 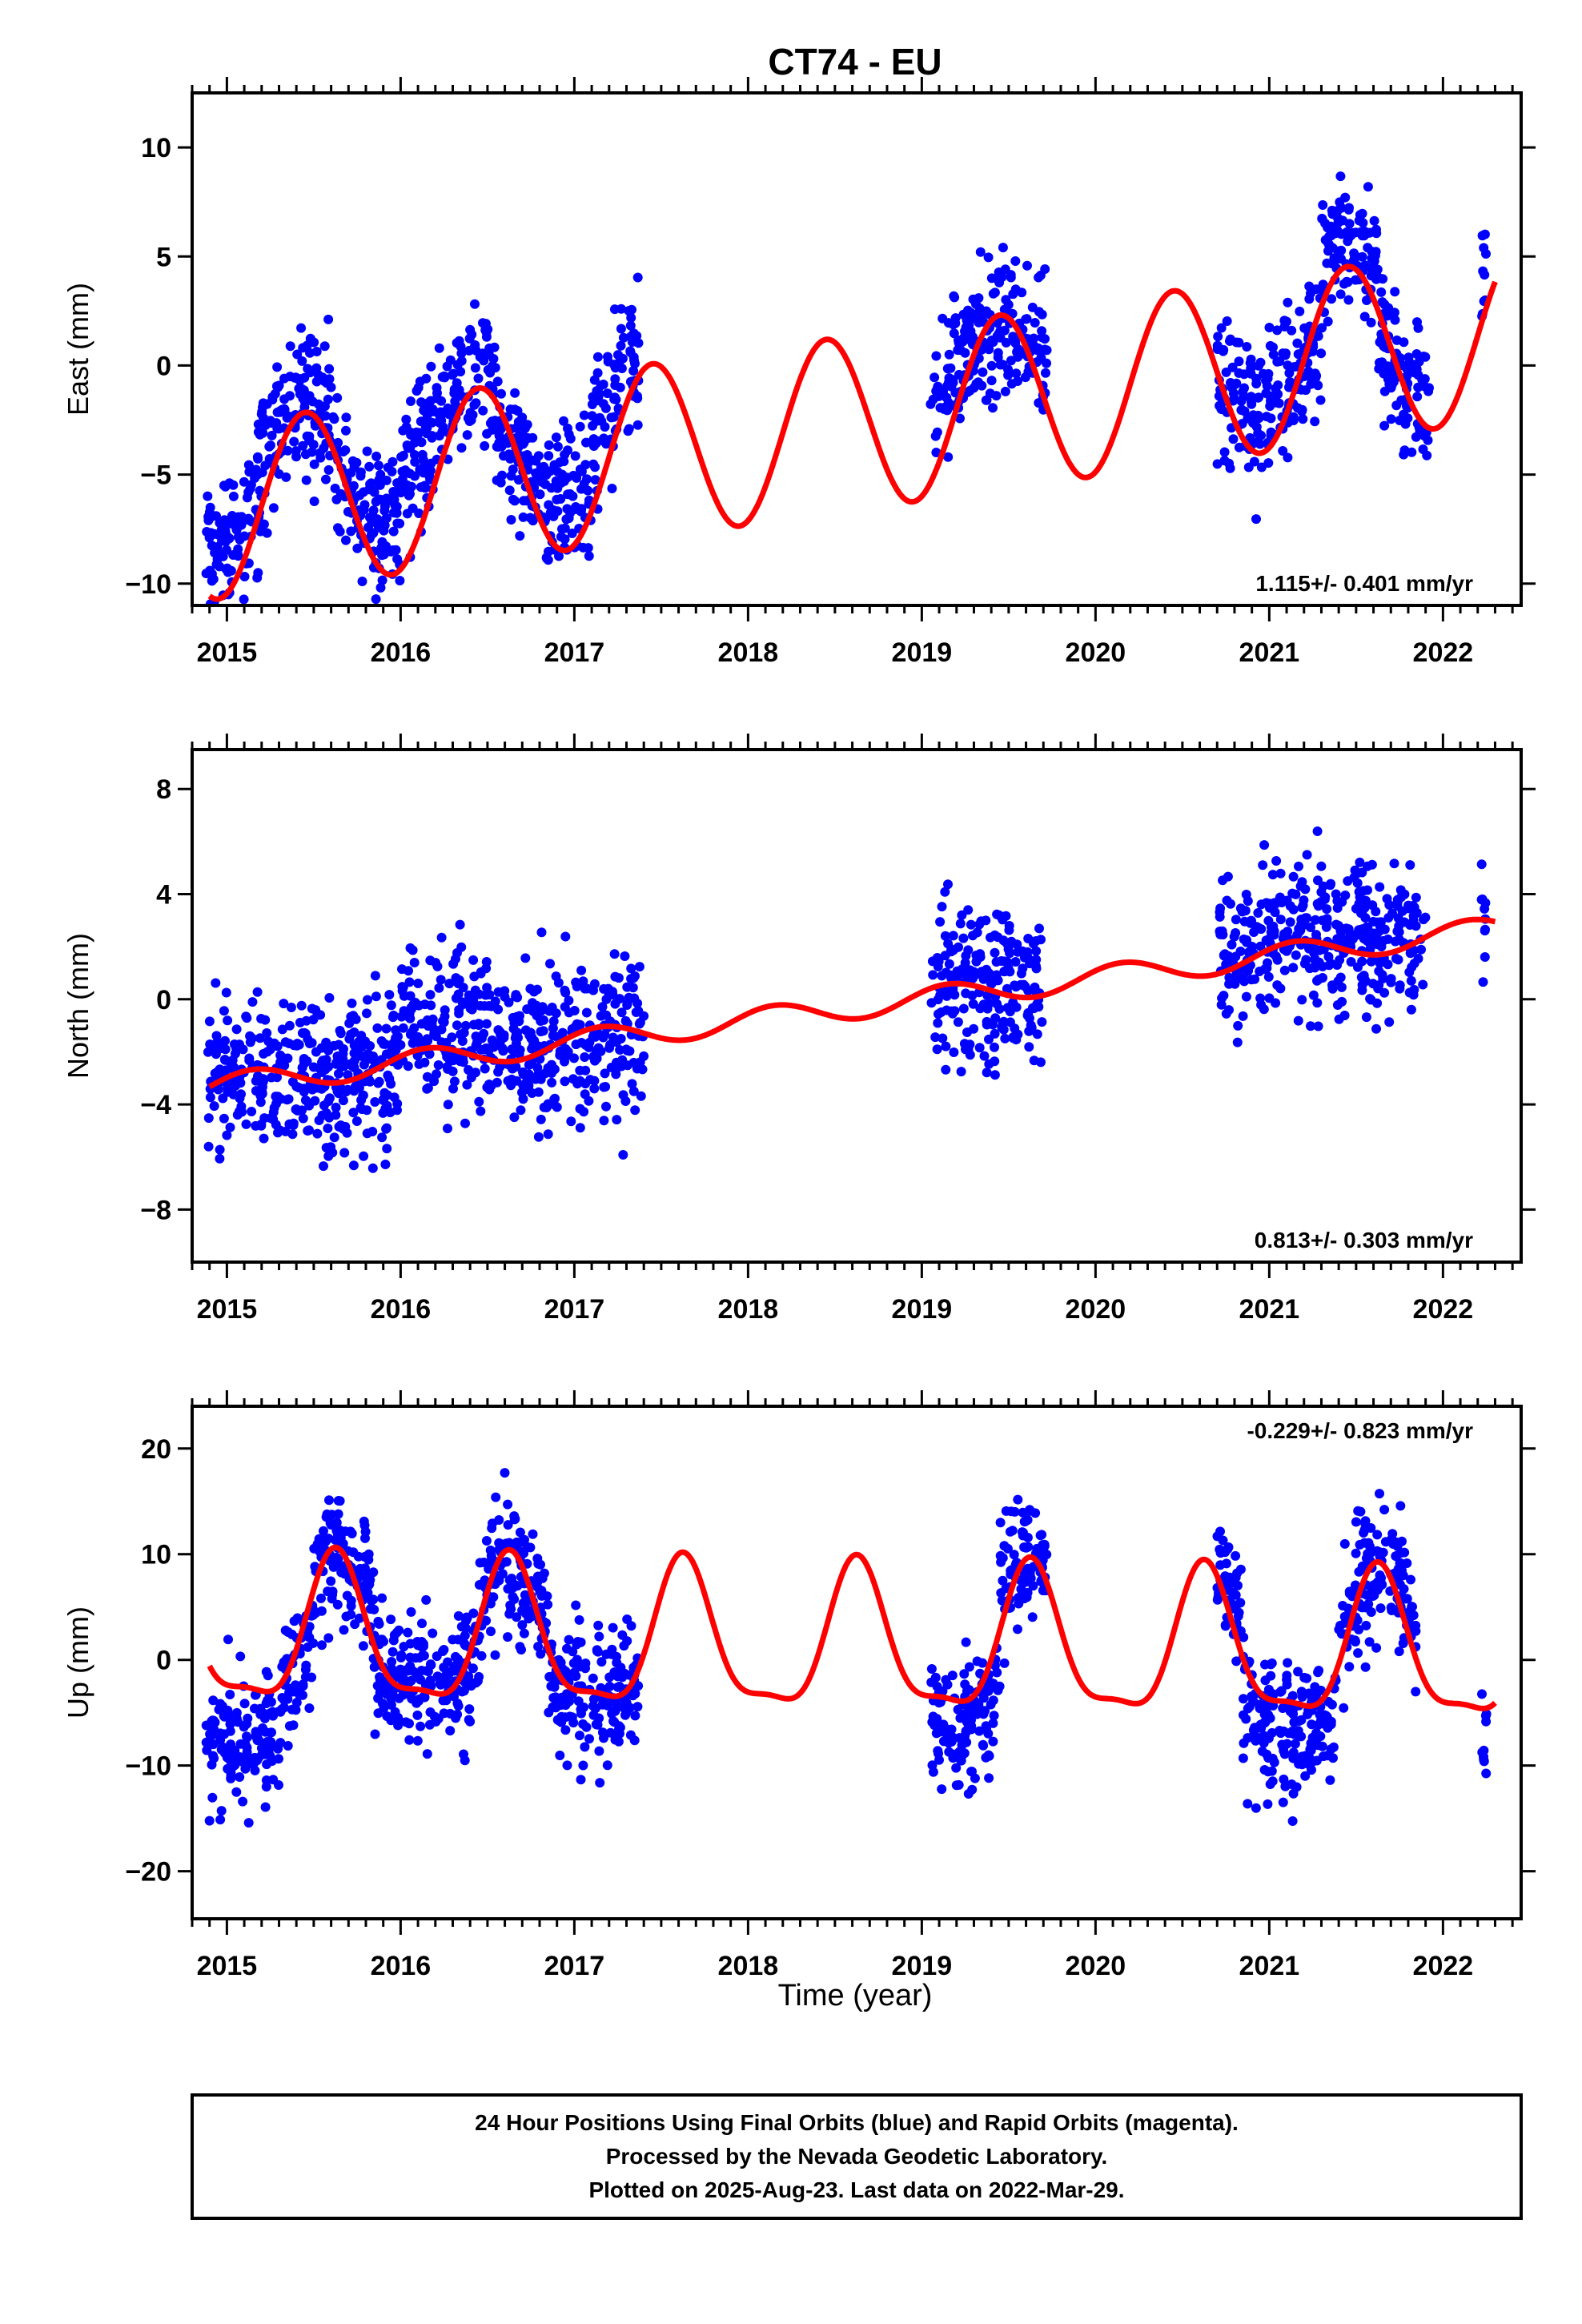 I want to click on x-tick-label: 2019, so click(x=923, y=1309).